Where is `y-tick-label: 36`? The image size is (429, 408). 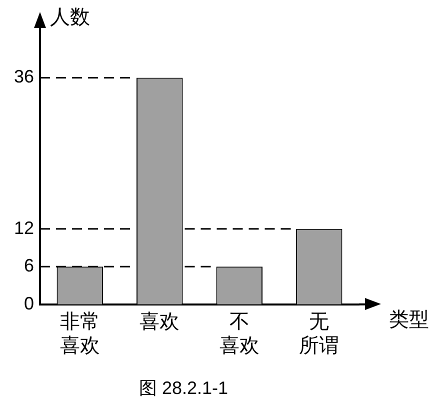
y-tick-label: 36 is located at coordinates (24, 76).